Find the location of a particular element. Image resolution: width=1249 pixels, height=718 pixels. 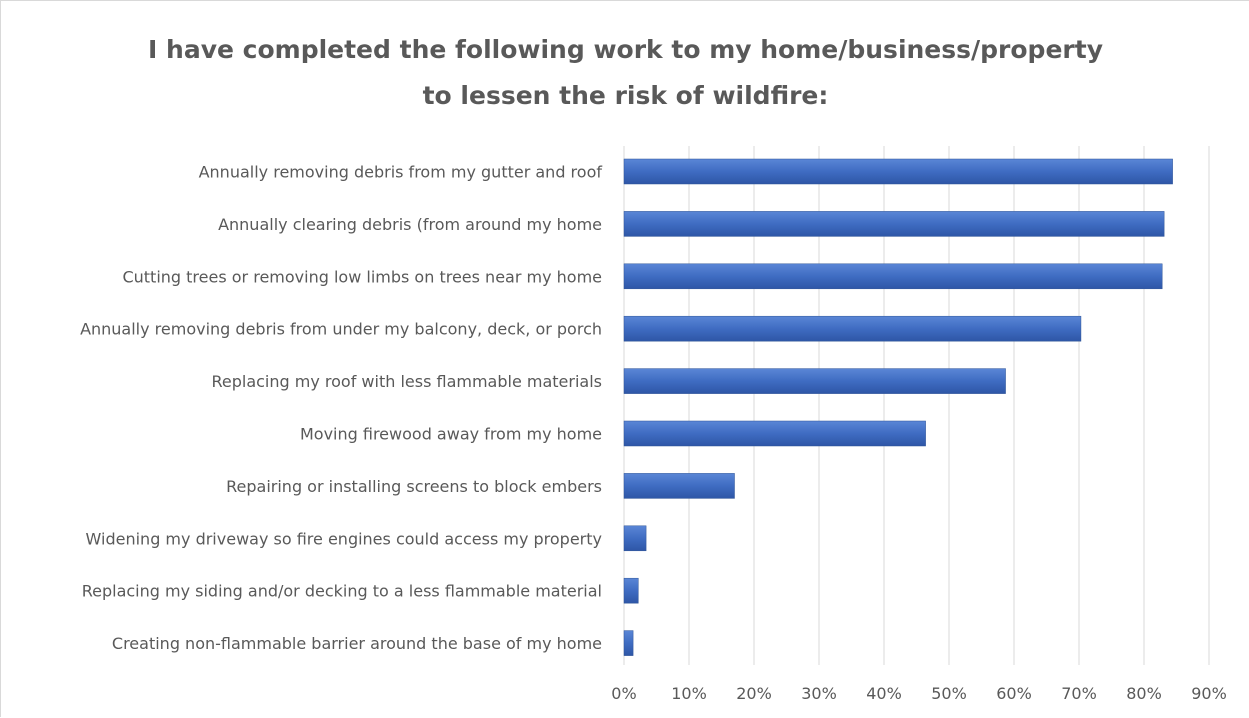

x-axis-tick-labels: 0% 10% 20% 30% 40% 50% 60% 70% 80% 90% is located at coordinates (918, 693).